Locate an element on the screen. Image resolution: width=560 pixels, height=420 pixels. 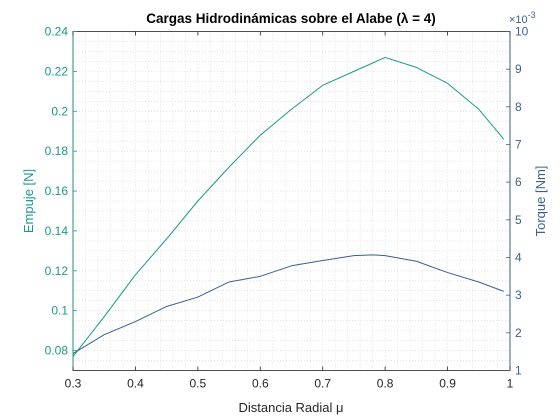
left-tick-label: 0.22 is located at coordinates (57, 71).